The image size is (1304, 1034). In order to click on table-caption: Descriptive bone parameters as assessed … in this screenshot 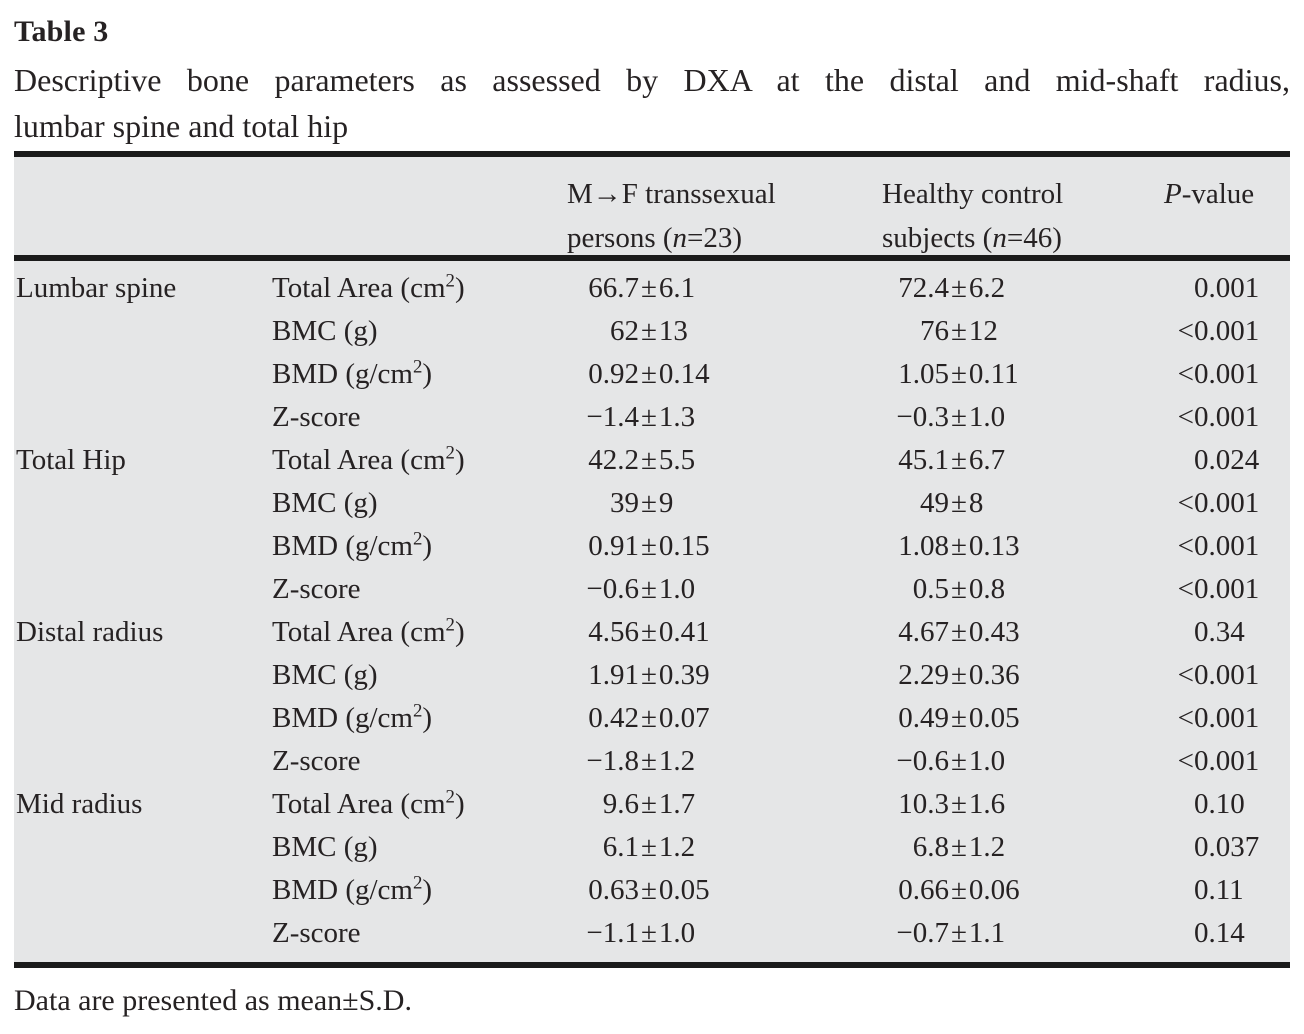, I will do `click(652, 103)`.